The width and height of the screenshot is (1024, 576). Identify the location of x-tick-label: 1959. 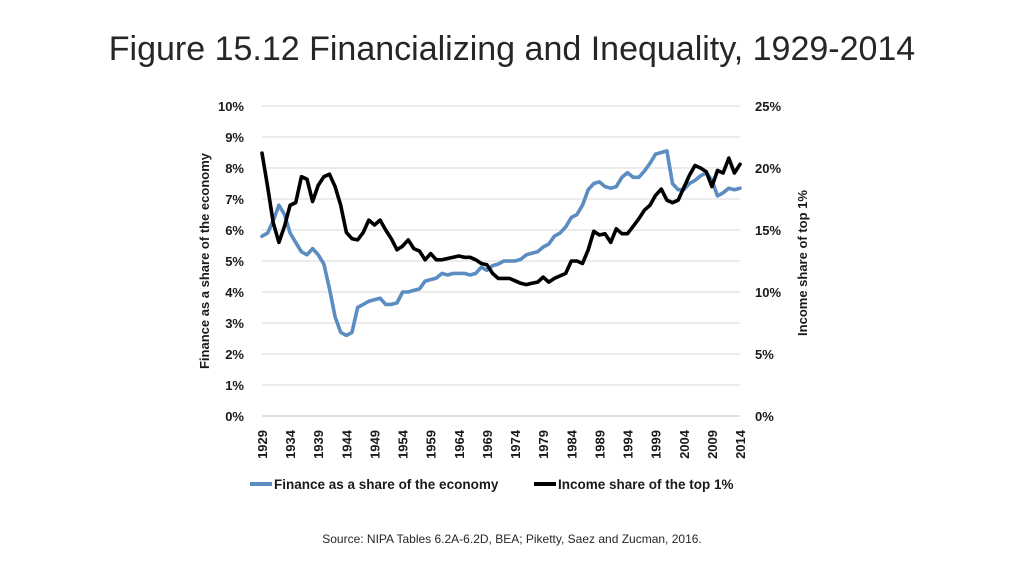
(431, 444).